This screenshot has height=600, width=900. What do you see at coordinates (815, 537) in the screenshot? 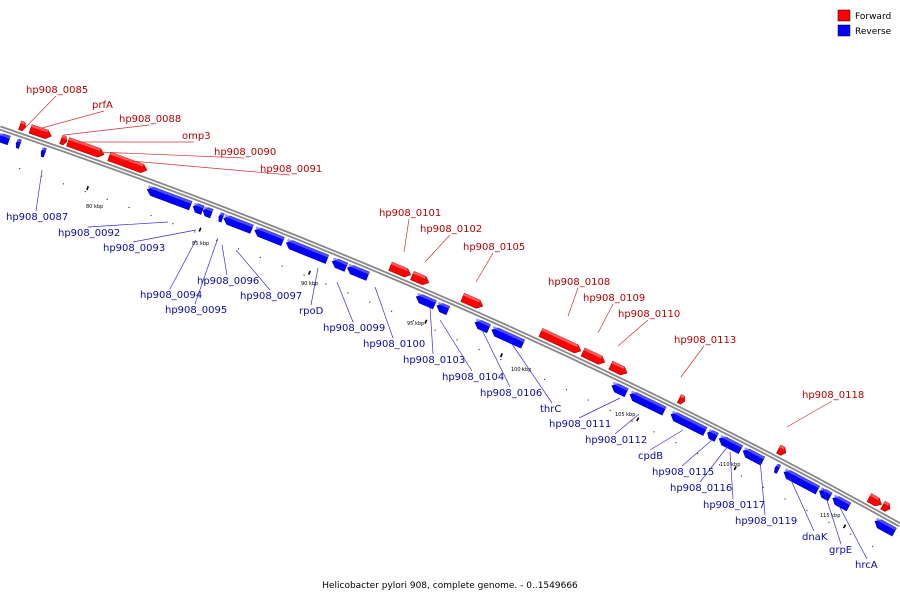
I see `reverse-gene-label: dnaK` at bounding box center [815, 537].